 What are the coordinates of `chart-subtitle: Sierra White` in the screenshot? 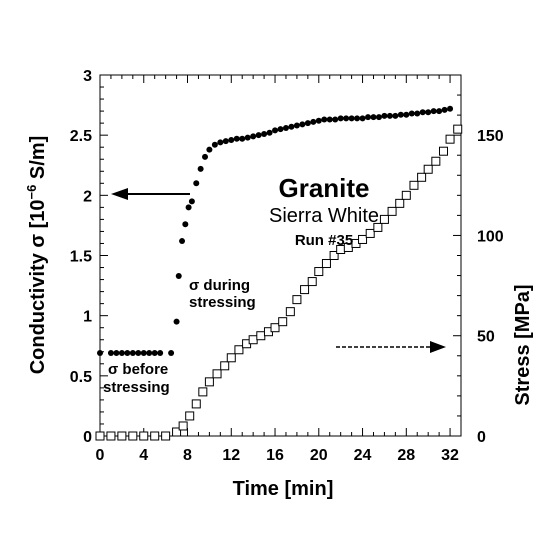 It's located at (324, 216).